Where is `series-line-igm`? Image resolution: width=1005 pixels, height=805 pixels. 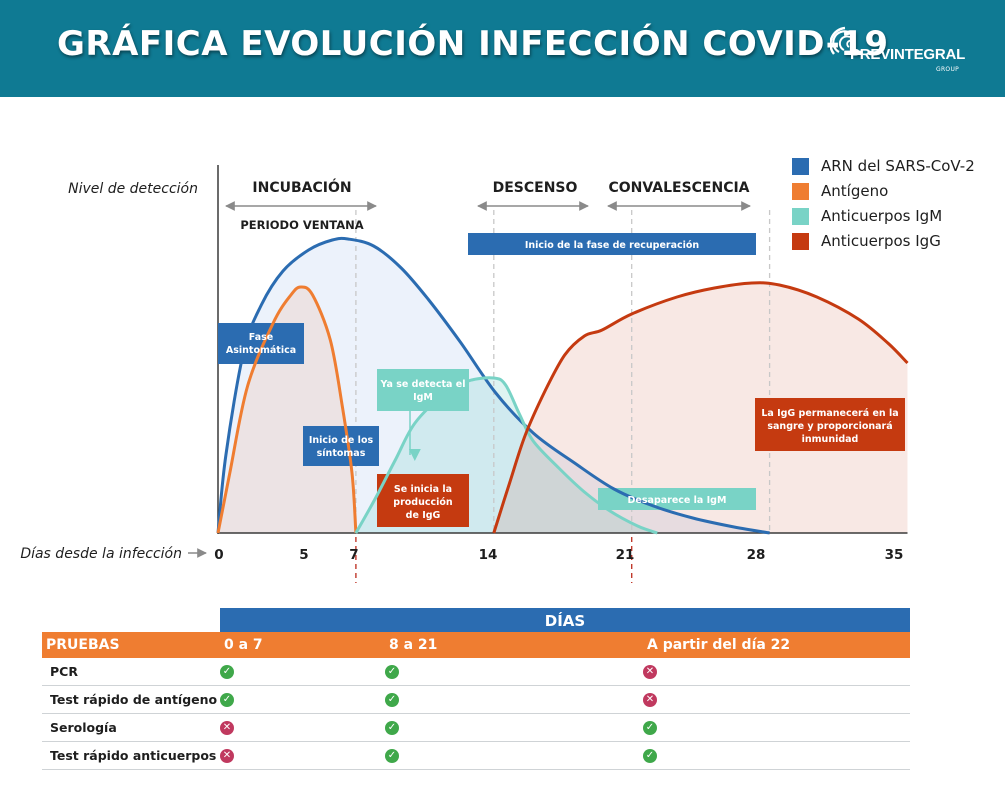 series-line-igm is located at coordinates (506, 455).